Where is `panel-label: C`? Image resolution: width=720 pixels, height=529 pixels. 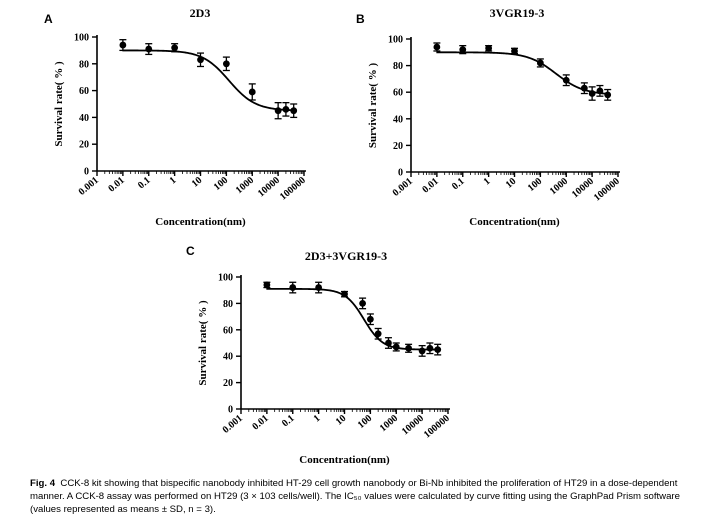 panel-label: C is located at coordinates (190, 251).